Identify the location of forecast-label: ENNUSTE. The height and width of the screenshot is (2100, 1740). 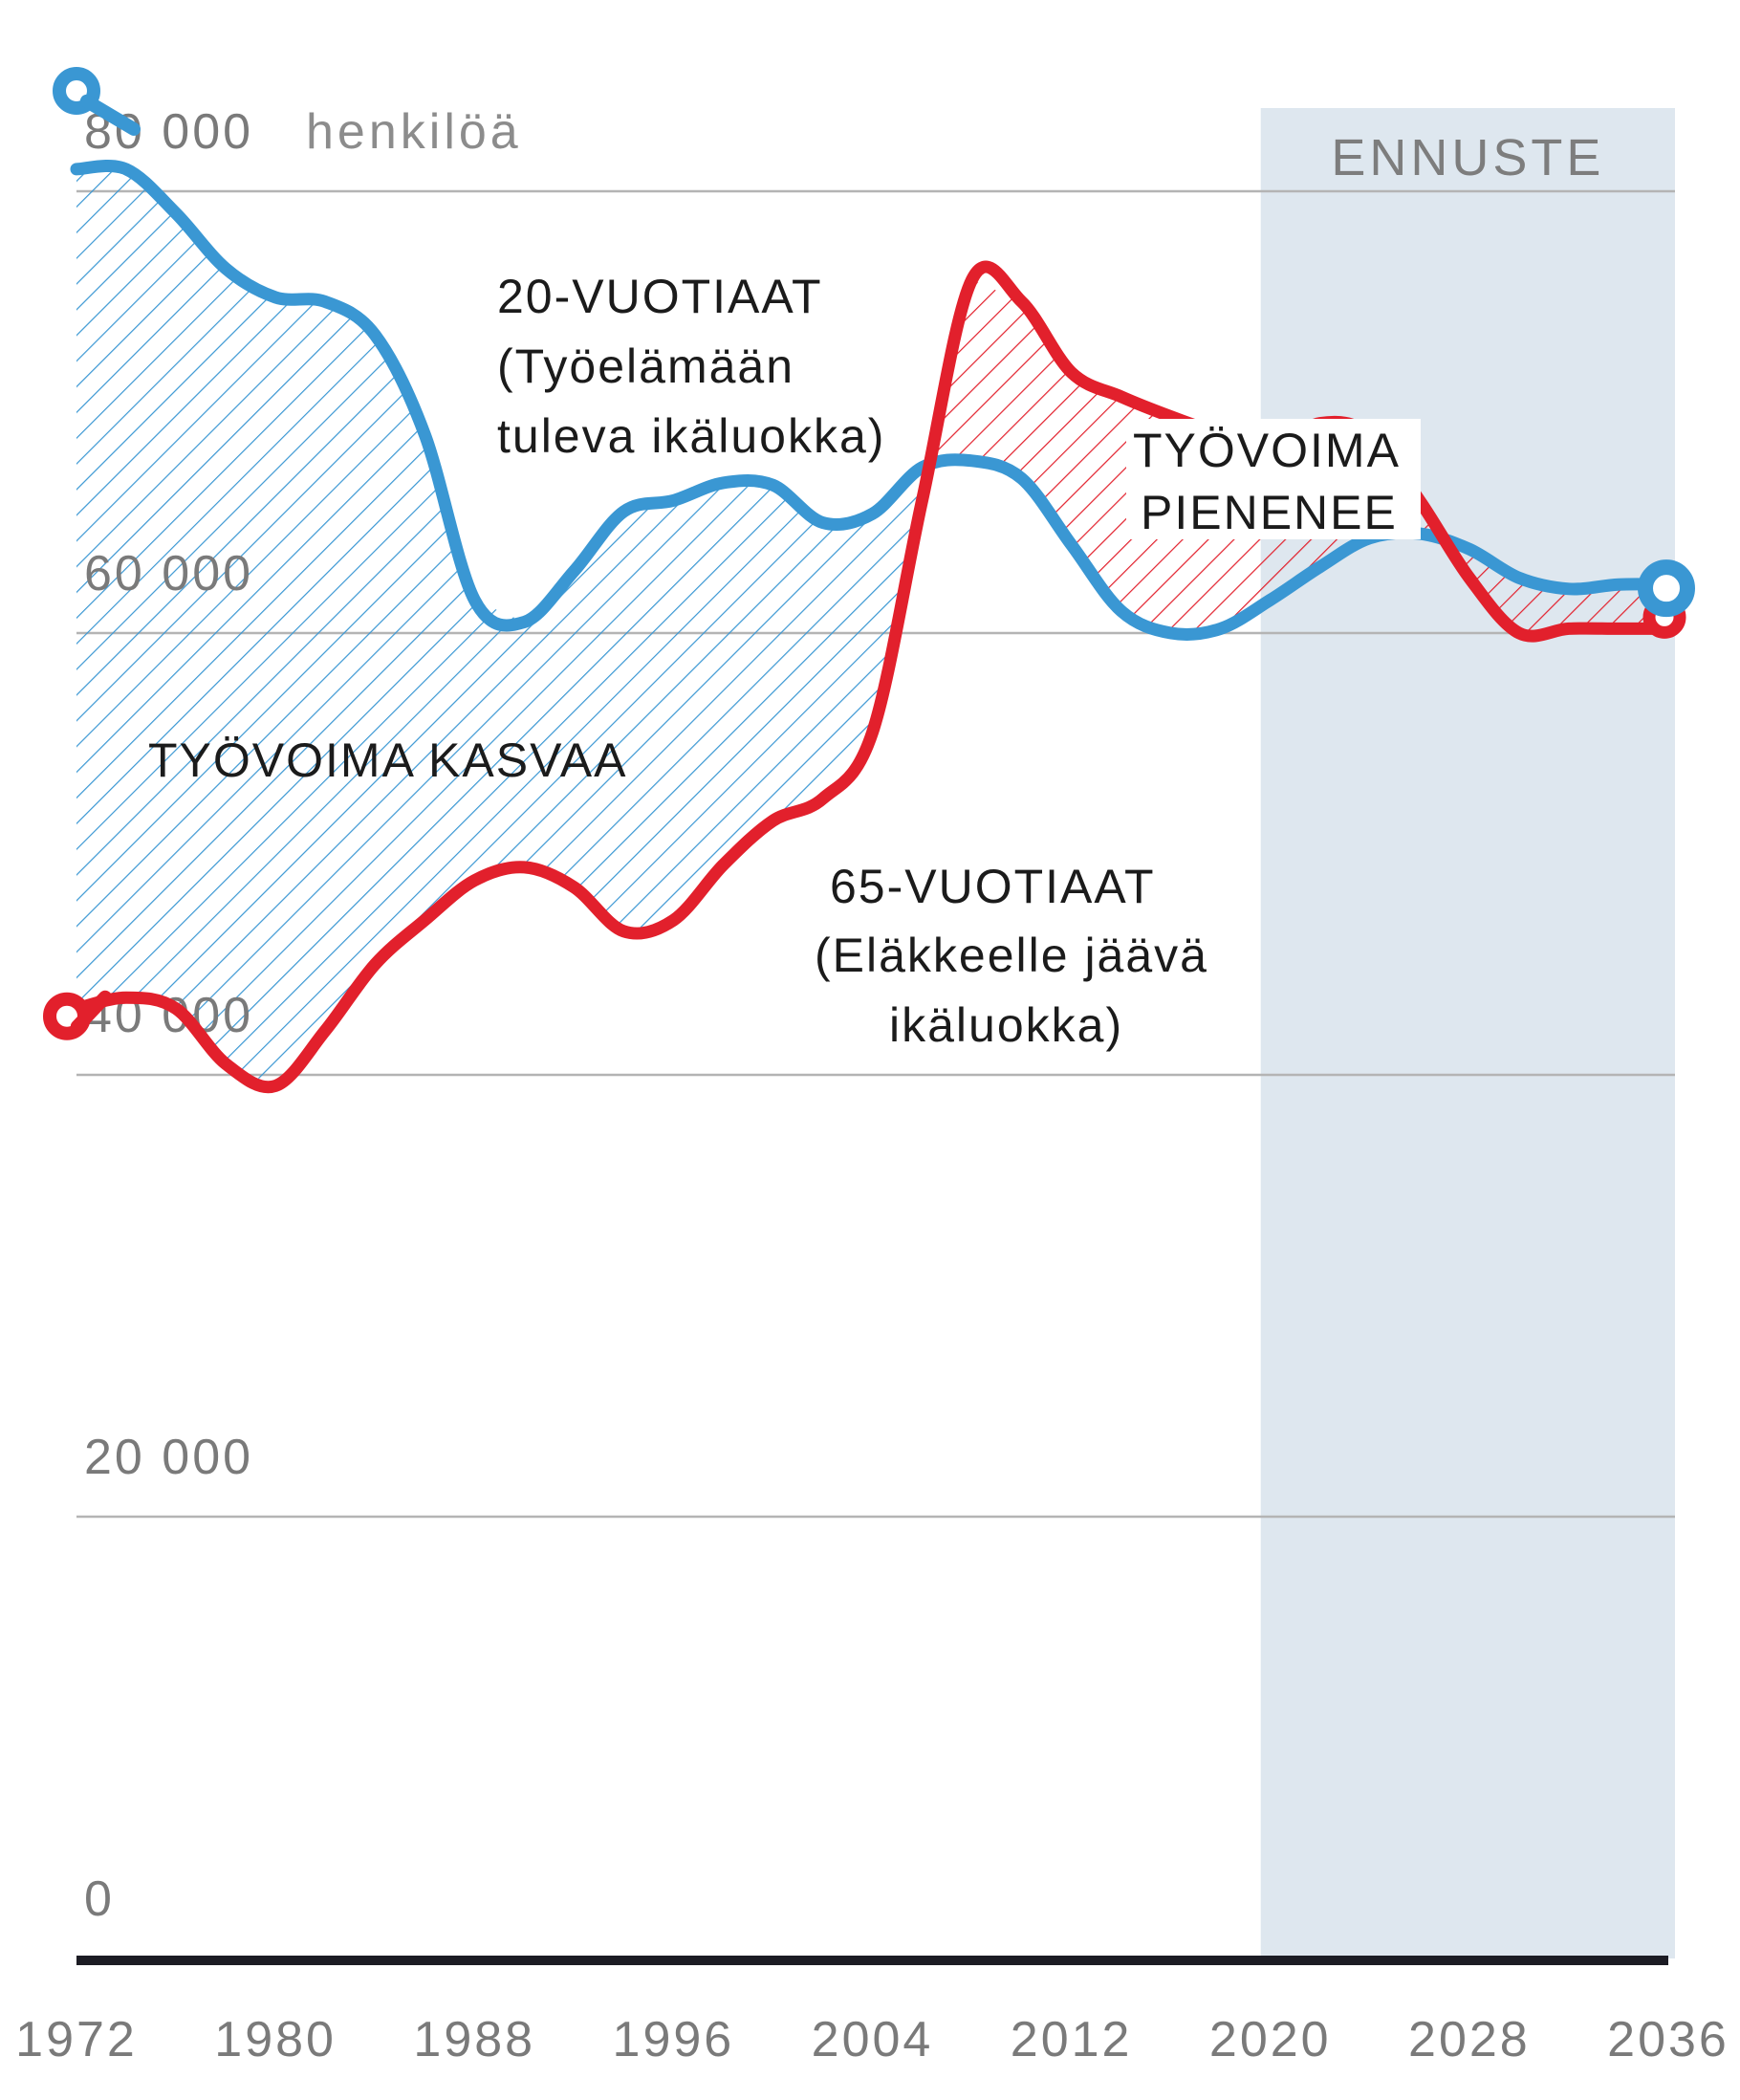
(1467, 157).